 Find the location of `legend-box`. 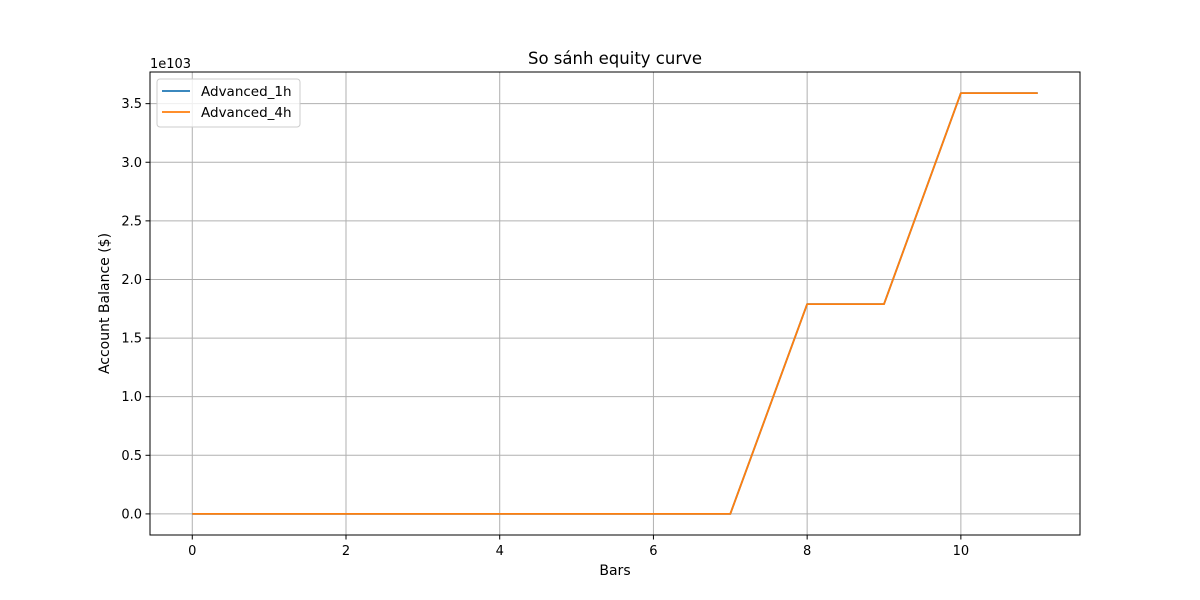

legend-box is located at coordinates (228, 103).